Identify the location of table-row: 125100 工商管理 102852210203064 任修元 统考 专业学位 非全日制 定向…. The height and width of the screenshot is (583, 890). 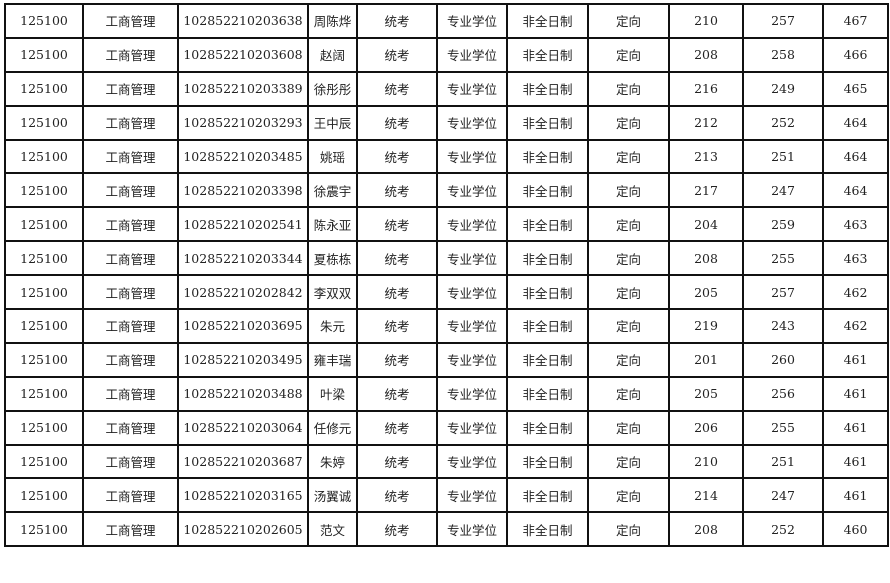
(446, 427).